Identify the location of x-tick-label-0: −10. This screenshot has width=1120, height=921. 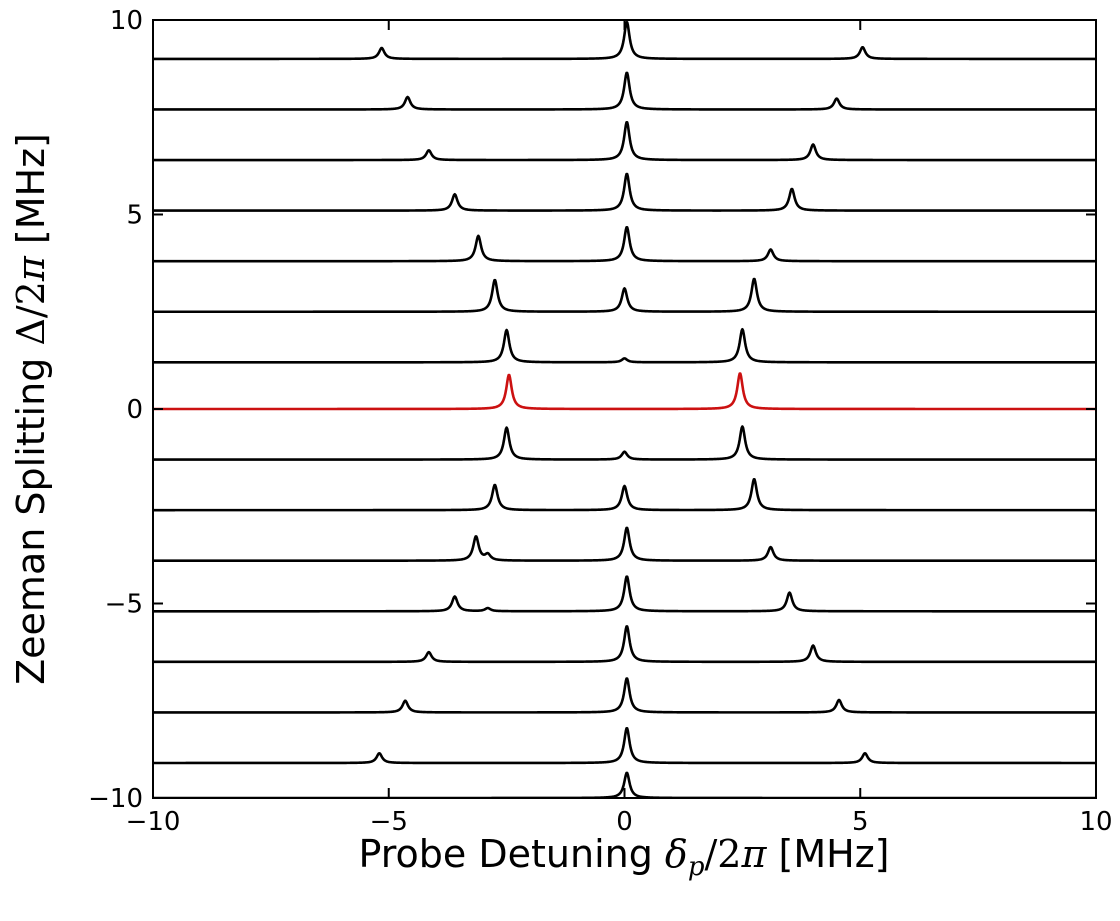
(153, 822).